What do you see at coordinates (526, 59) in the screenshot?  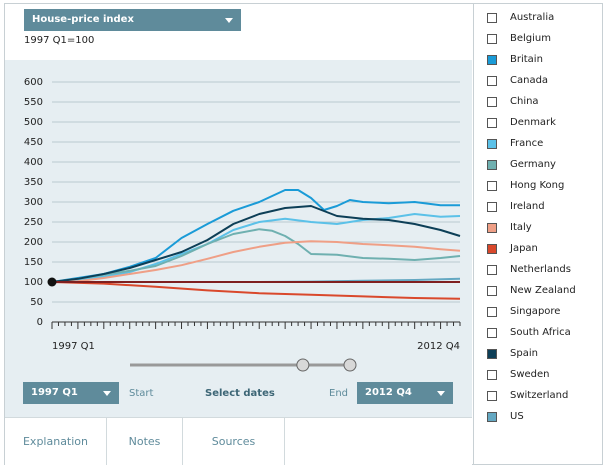 I see `legend-label: Britain` at bounding box center [526, 59].